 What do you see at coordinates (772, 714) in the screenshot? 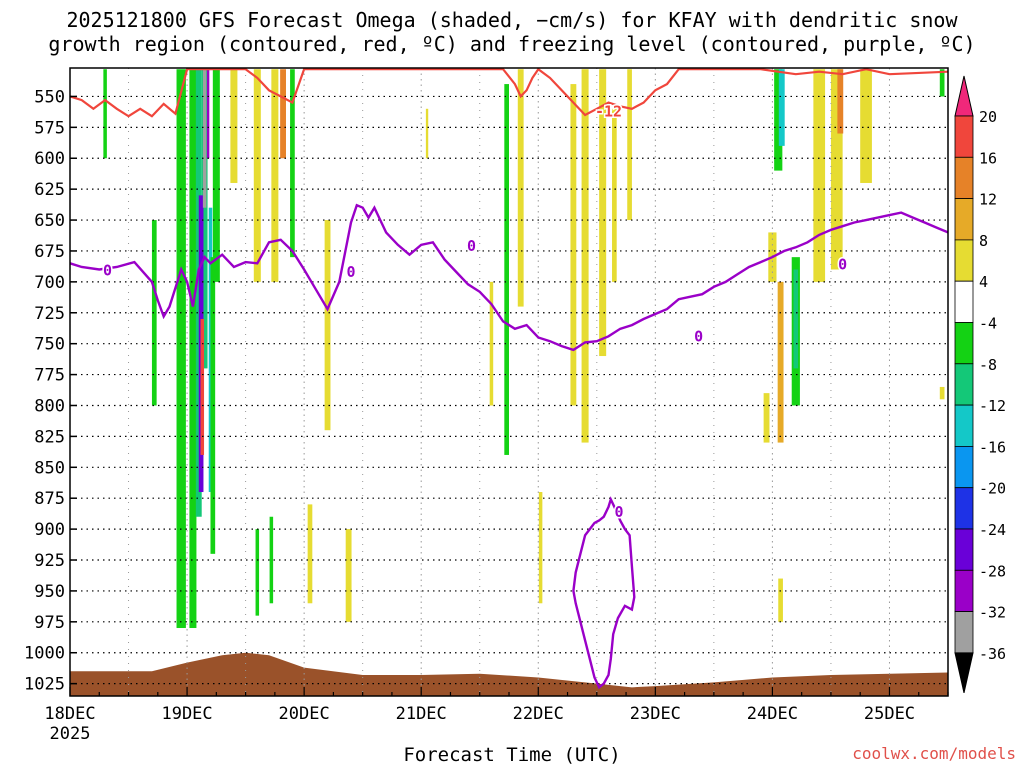
I see `x-tick-label: 24DEC` at bounding box center [772, 714].